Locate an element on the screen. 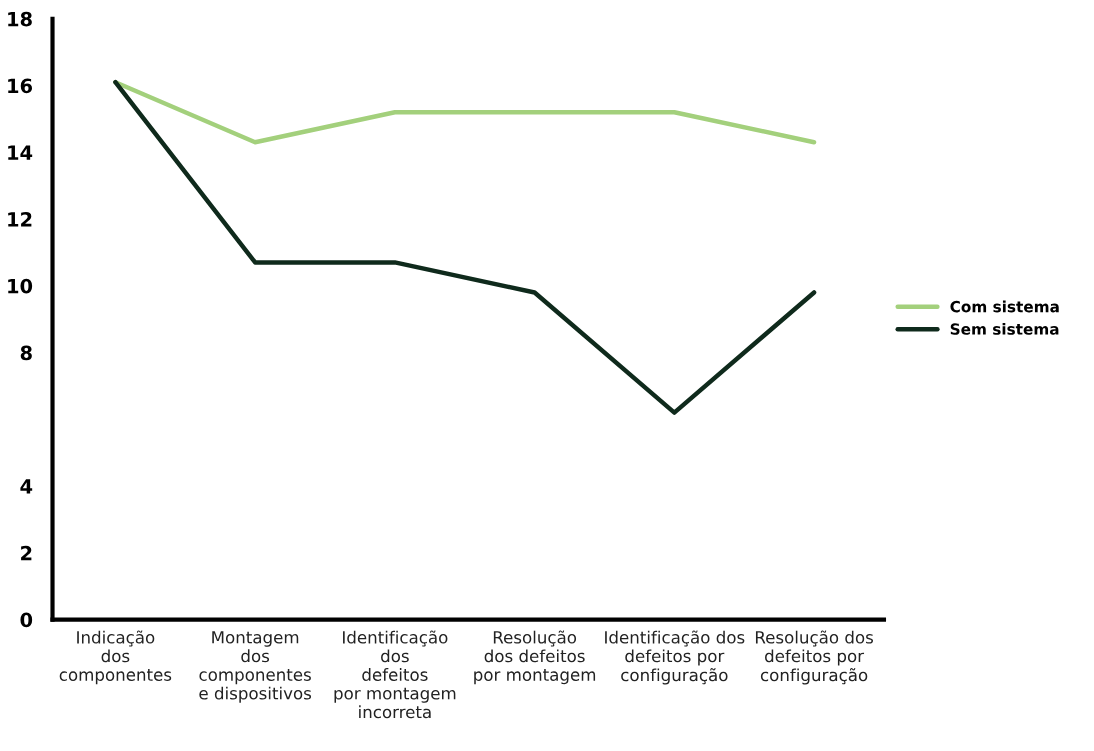 The image size is (1094, 751). y-tick-label: 16 is located at coordinates (20, 86).